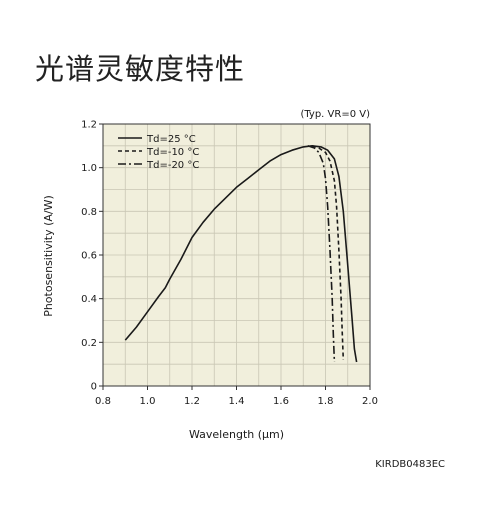 The width and height of the screenshot is (482, 524). What do you see at coordinates (236, 434) in the screenshot?
I see `x-axis-label: Wavelength (μm)` at bounding box center [236, 434].